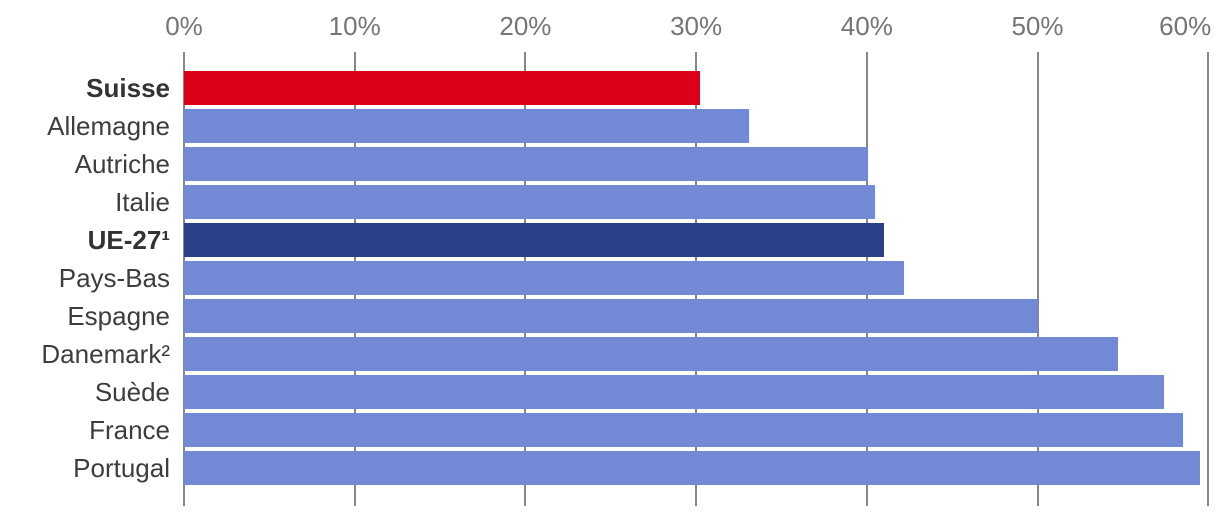  What do you see at coordinates (530, 202) in the screenshot?
I see `bar-italie` at bounding box center [530, 202].